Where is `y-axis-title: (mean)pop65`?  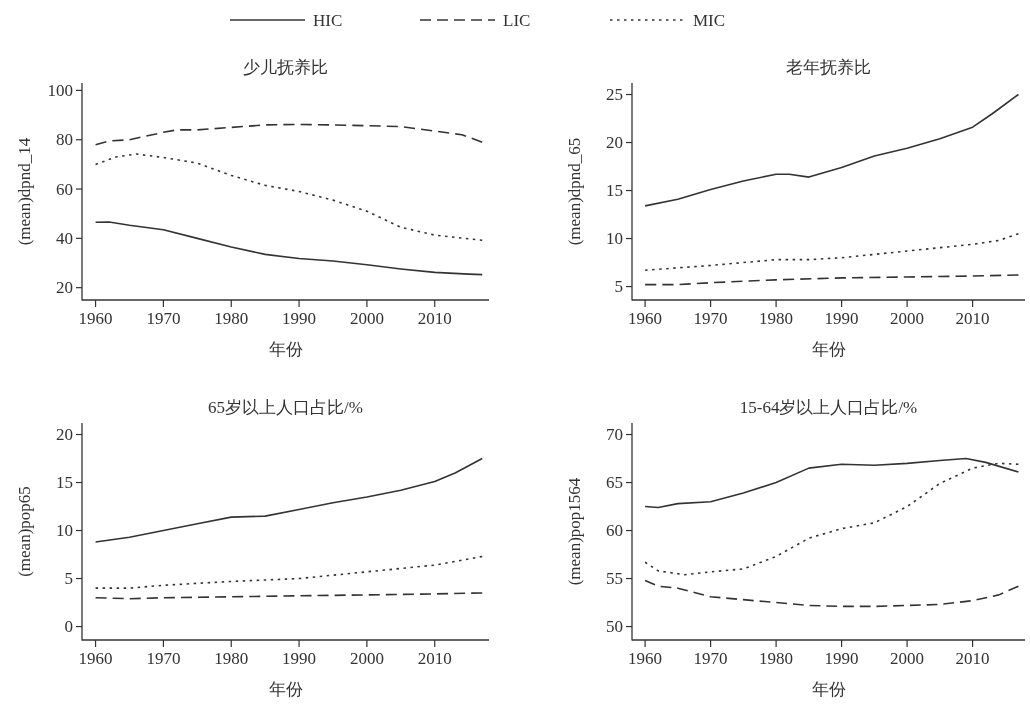
y-axis-title: (mean)pop65 is located at coordinates (24, 531).